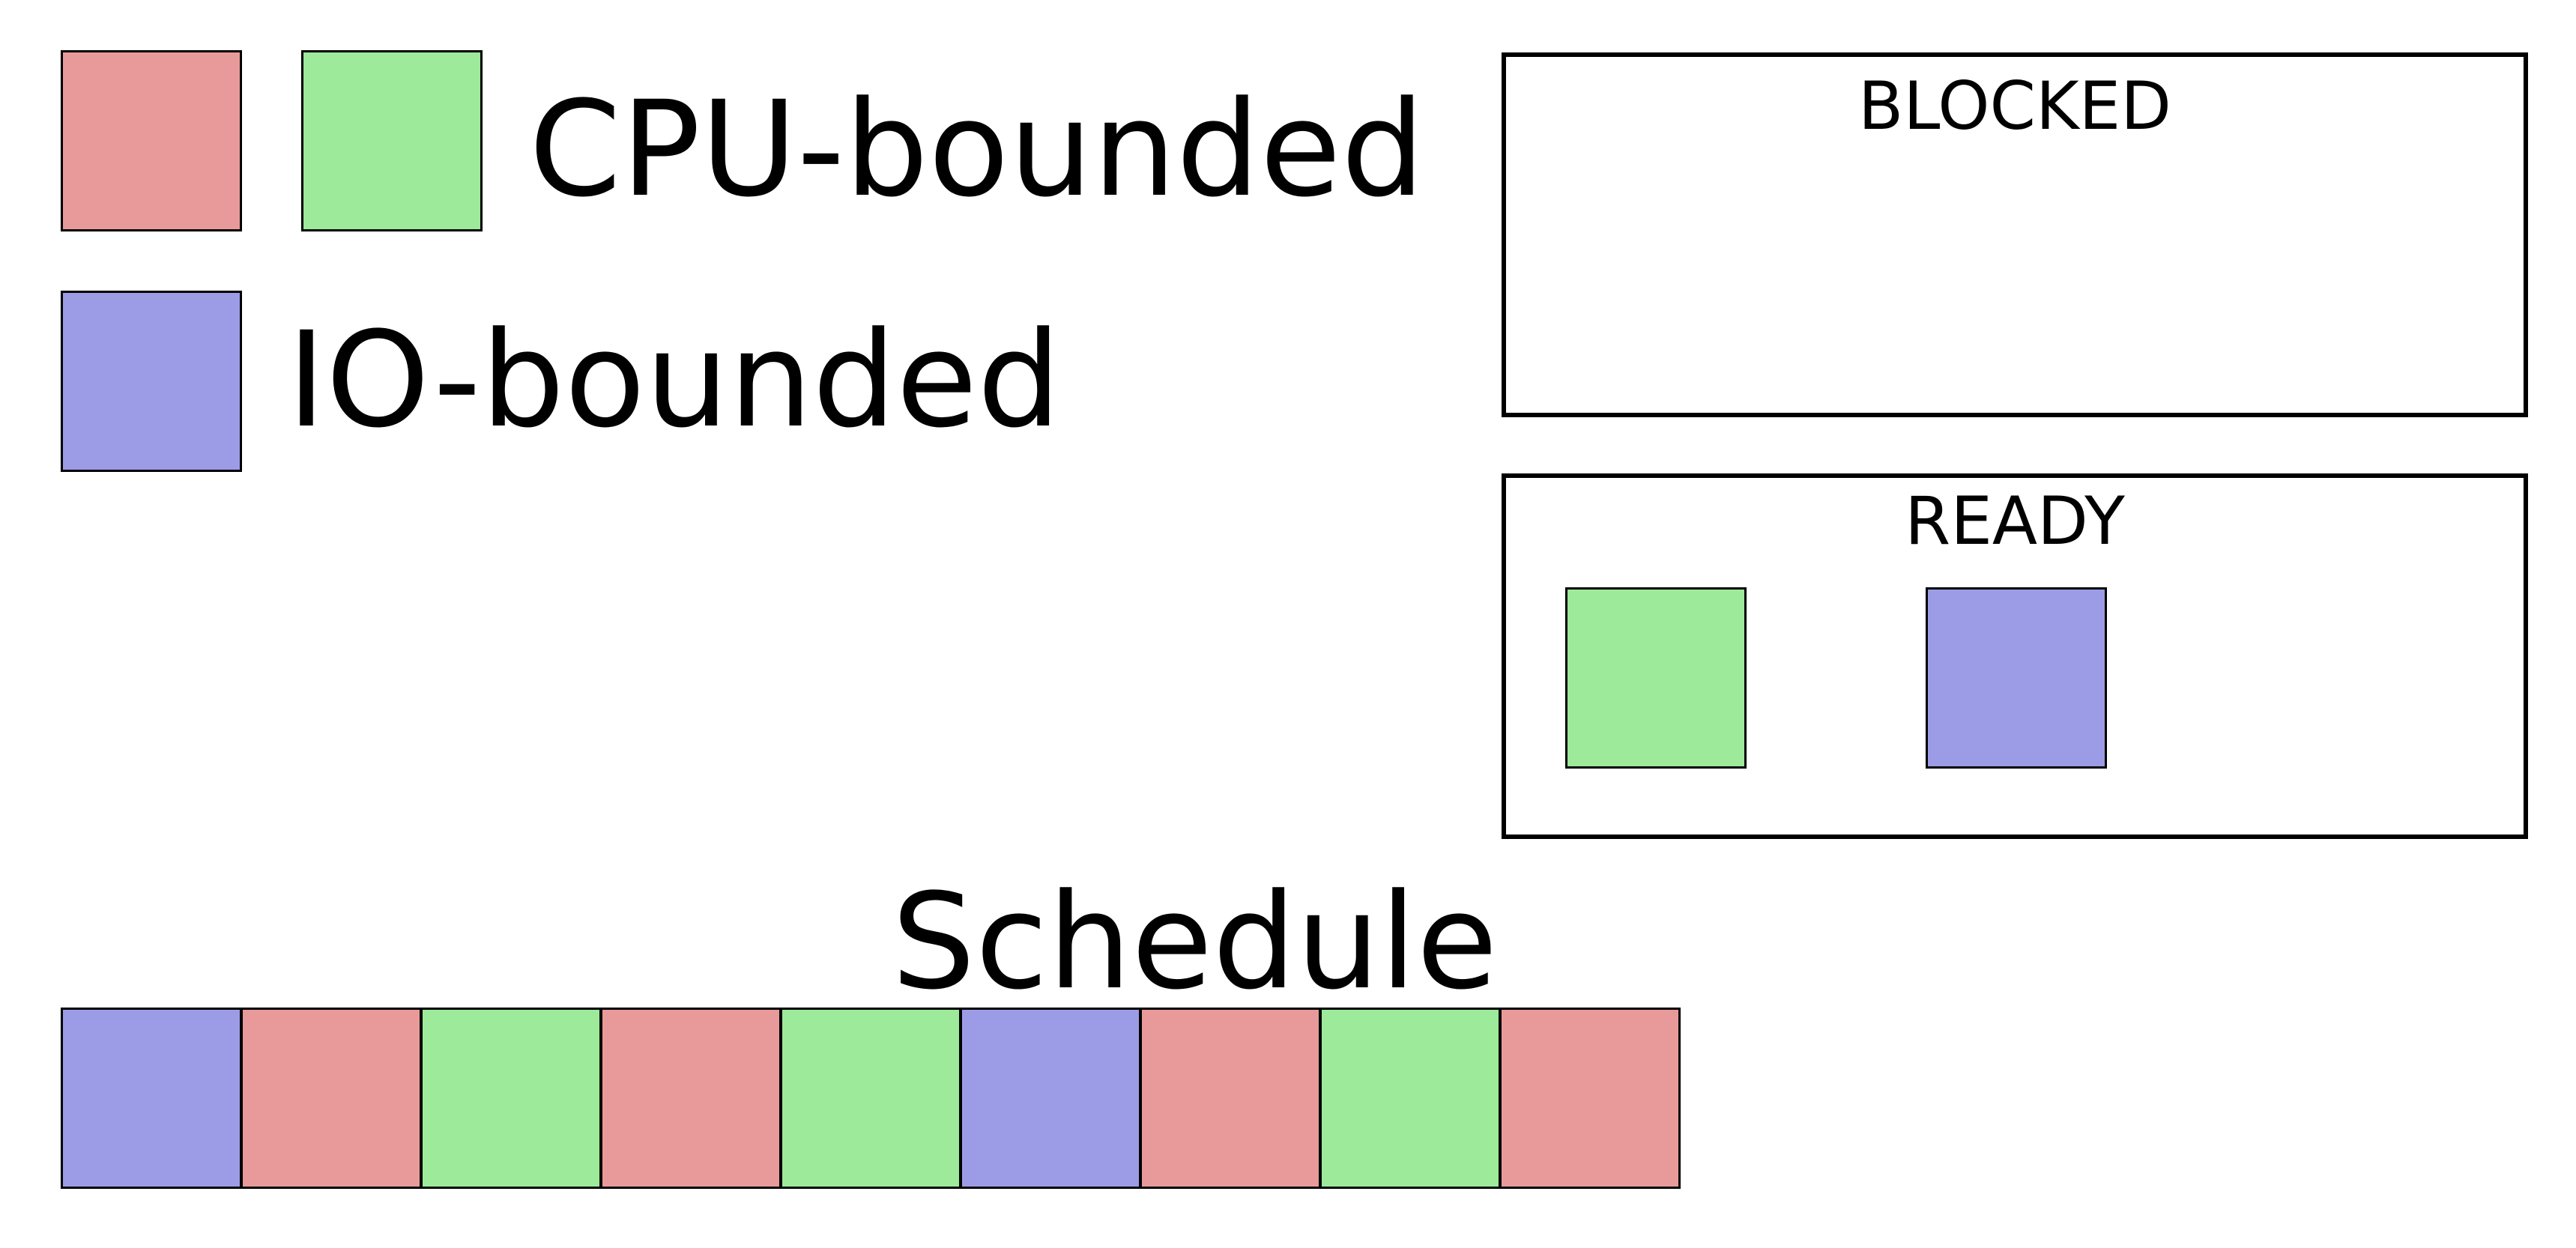 This screenshot has width=2576, height=1248. Describe the element at coordinates (977, 149) in the screenshot. I see `legend-cpu-label: CPU-bounded` at that location.